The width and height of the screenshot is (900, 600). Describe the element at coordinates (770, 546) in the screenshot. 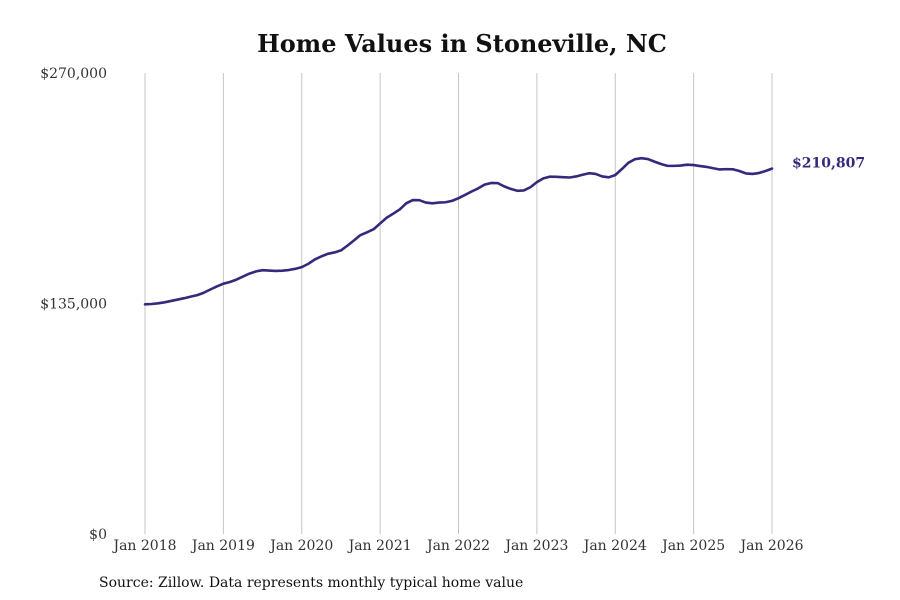

I see `x-tick-label: Jan 2026` at that location.